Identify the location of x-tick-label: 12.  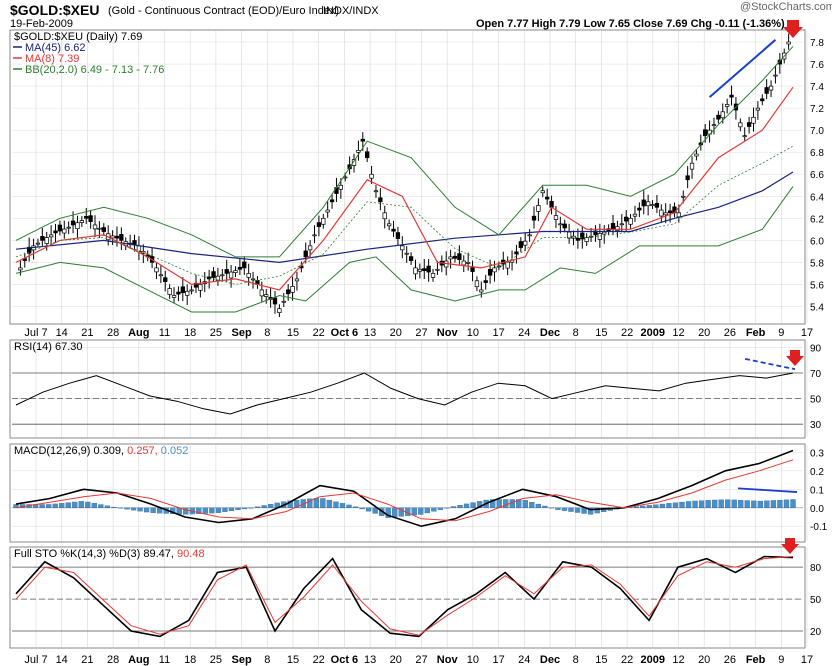
(678, 333).